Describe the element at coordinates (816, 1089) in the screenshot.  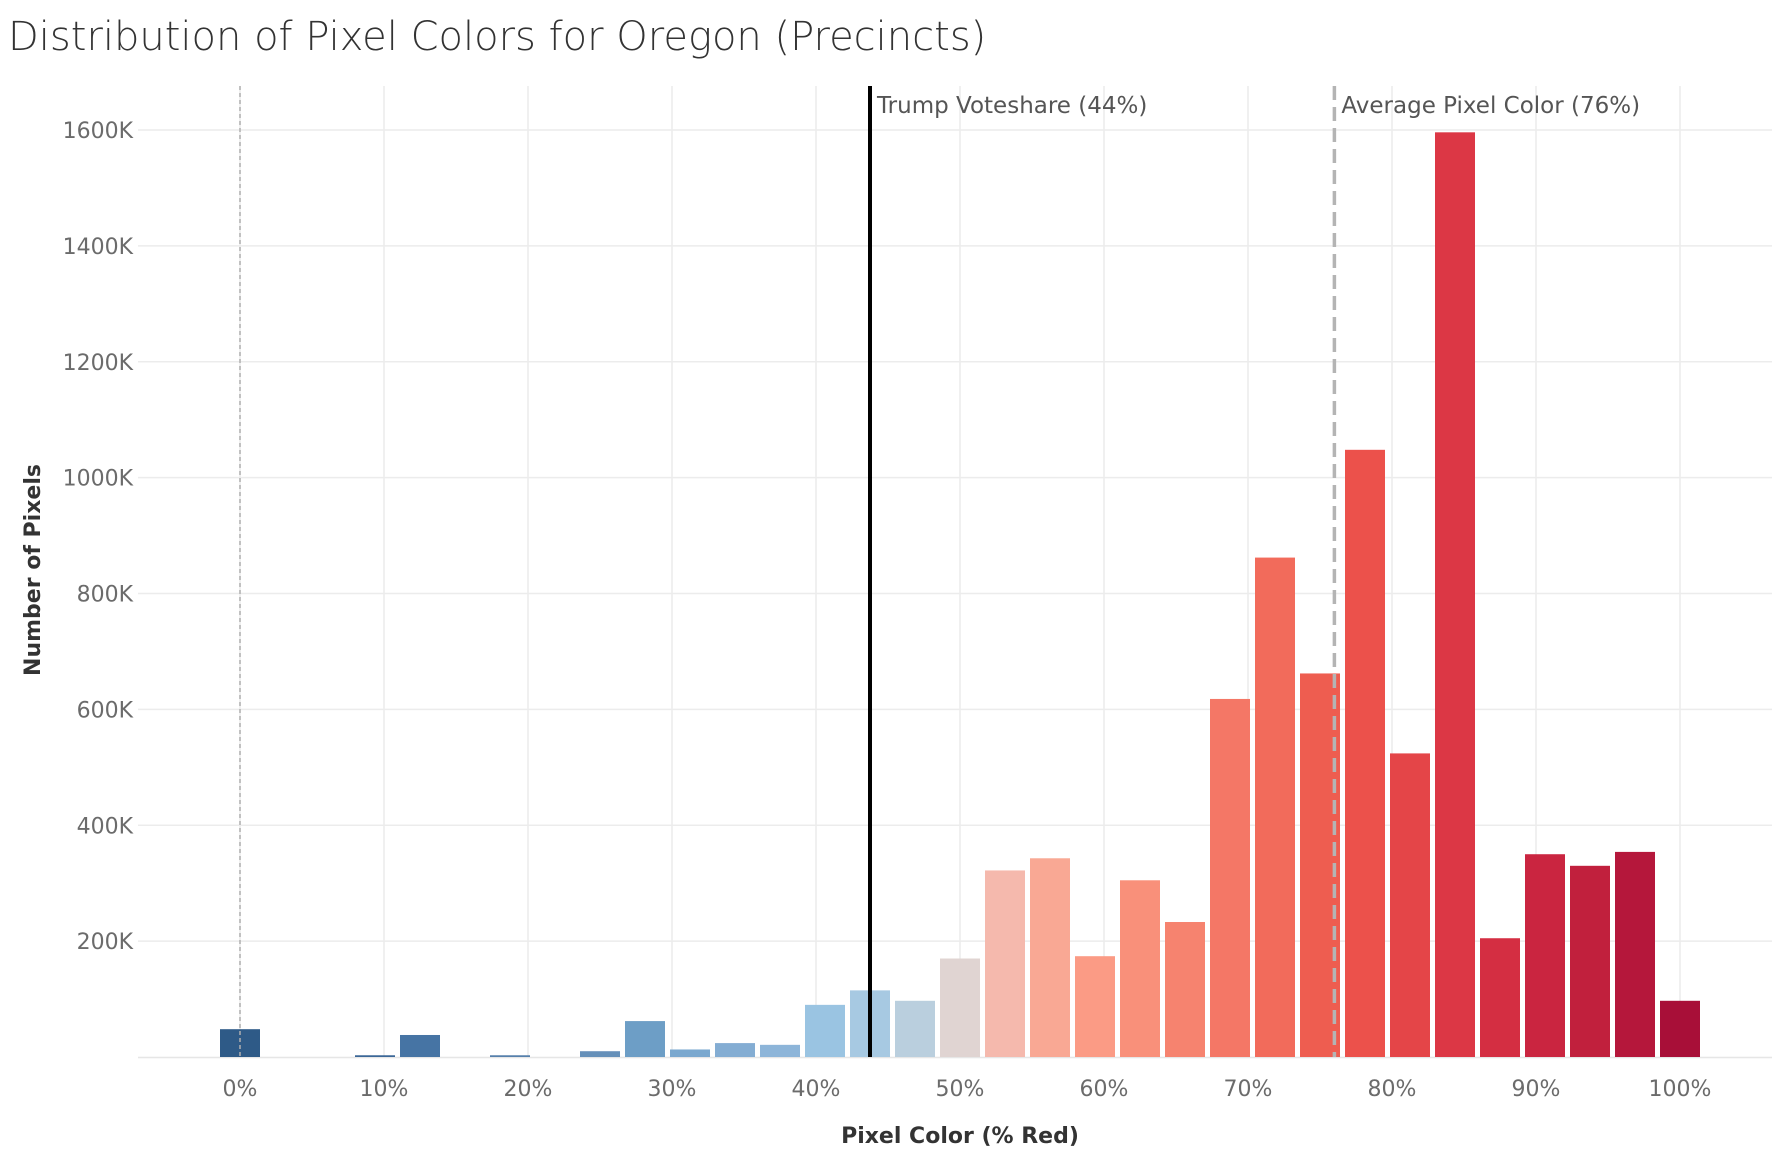
I see `x-tick-label: 40%` at that location.